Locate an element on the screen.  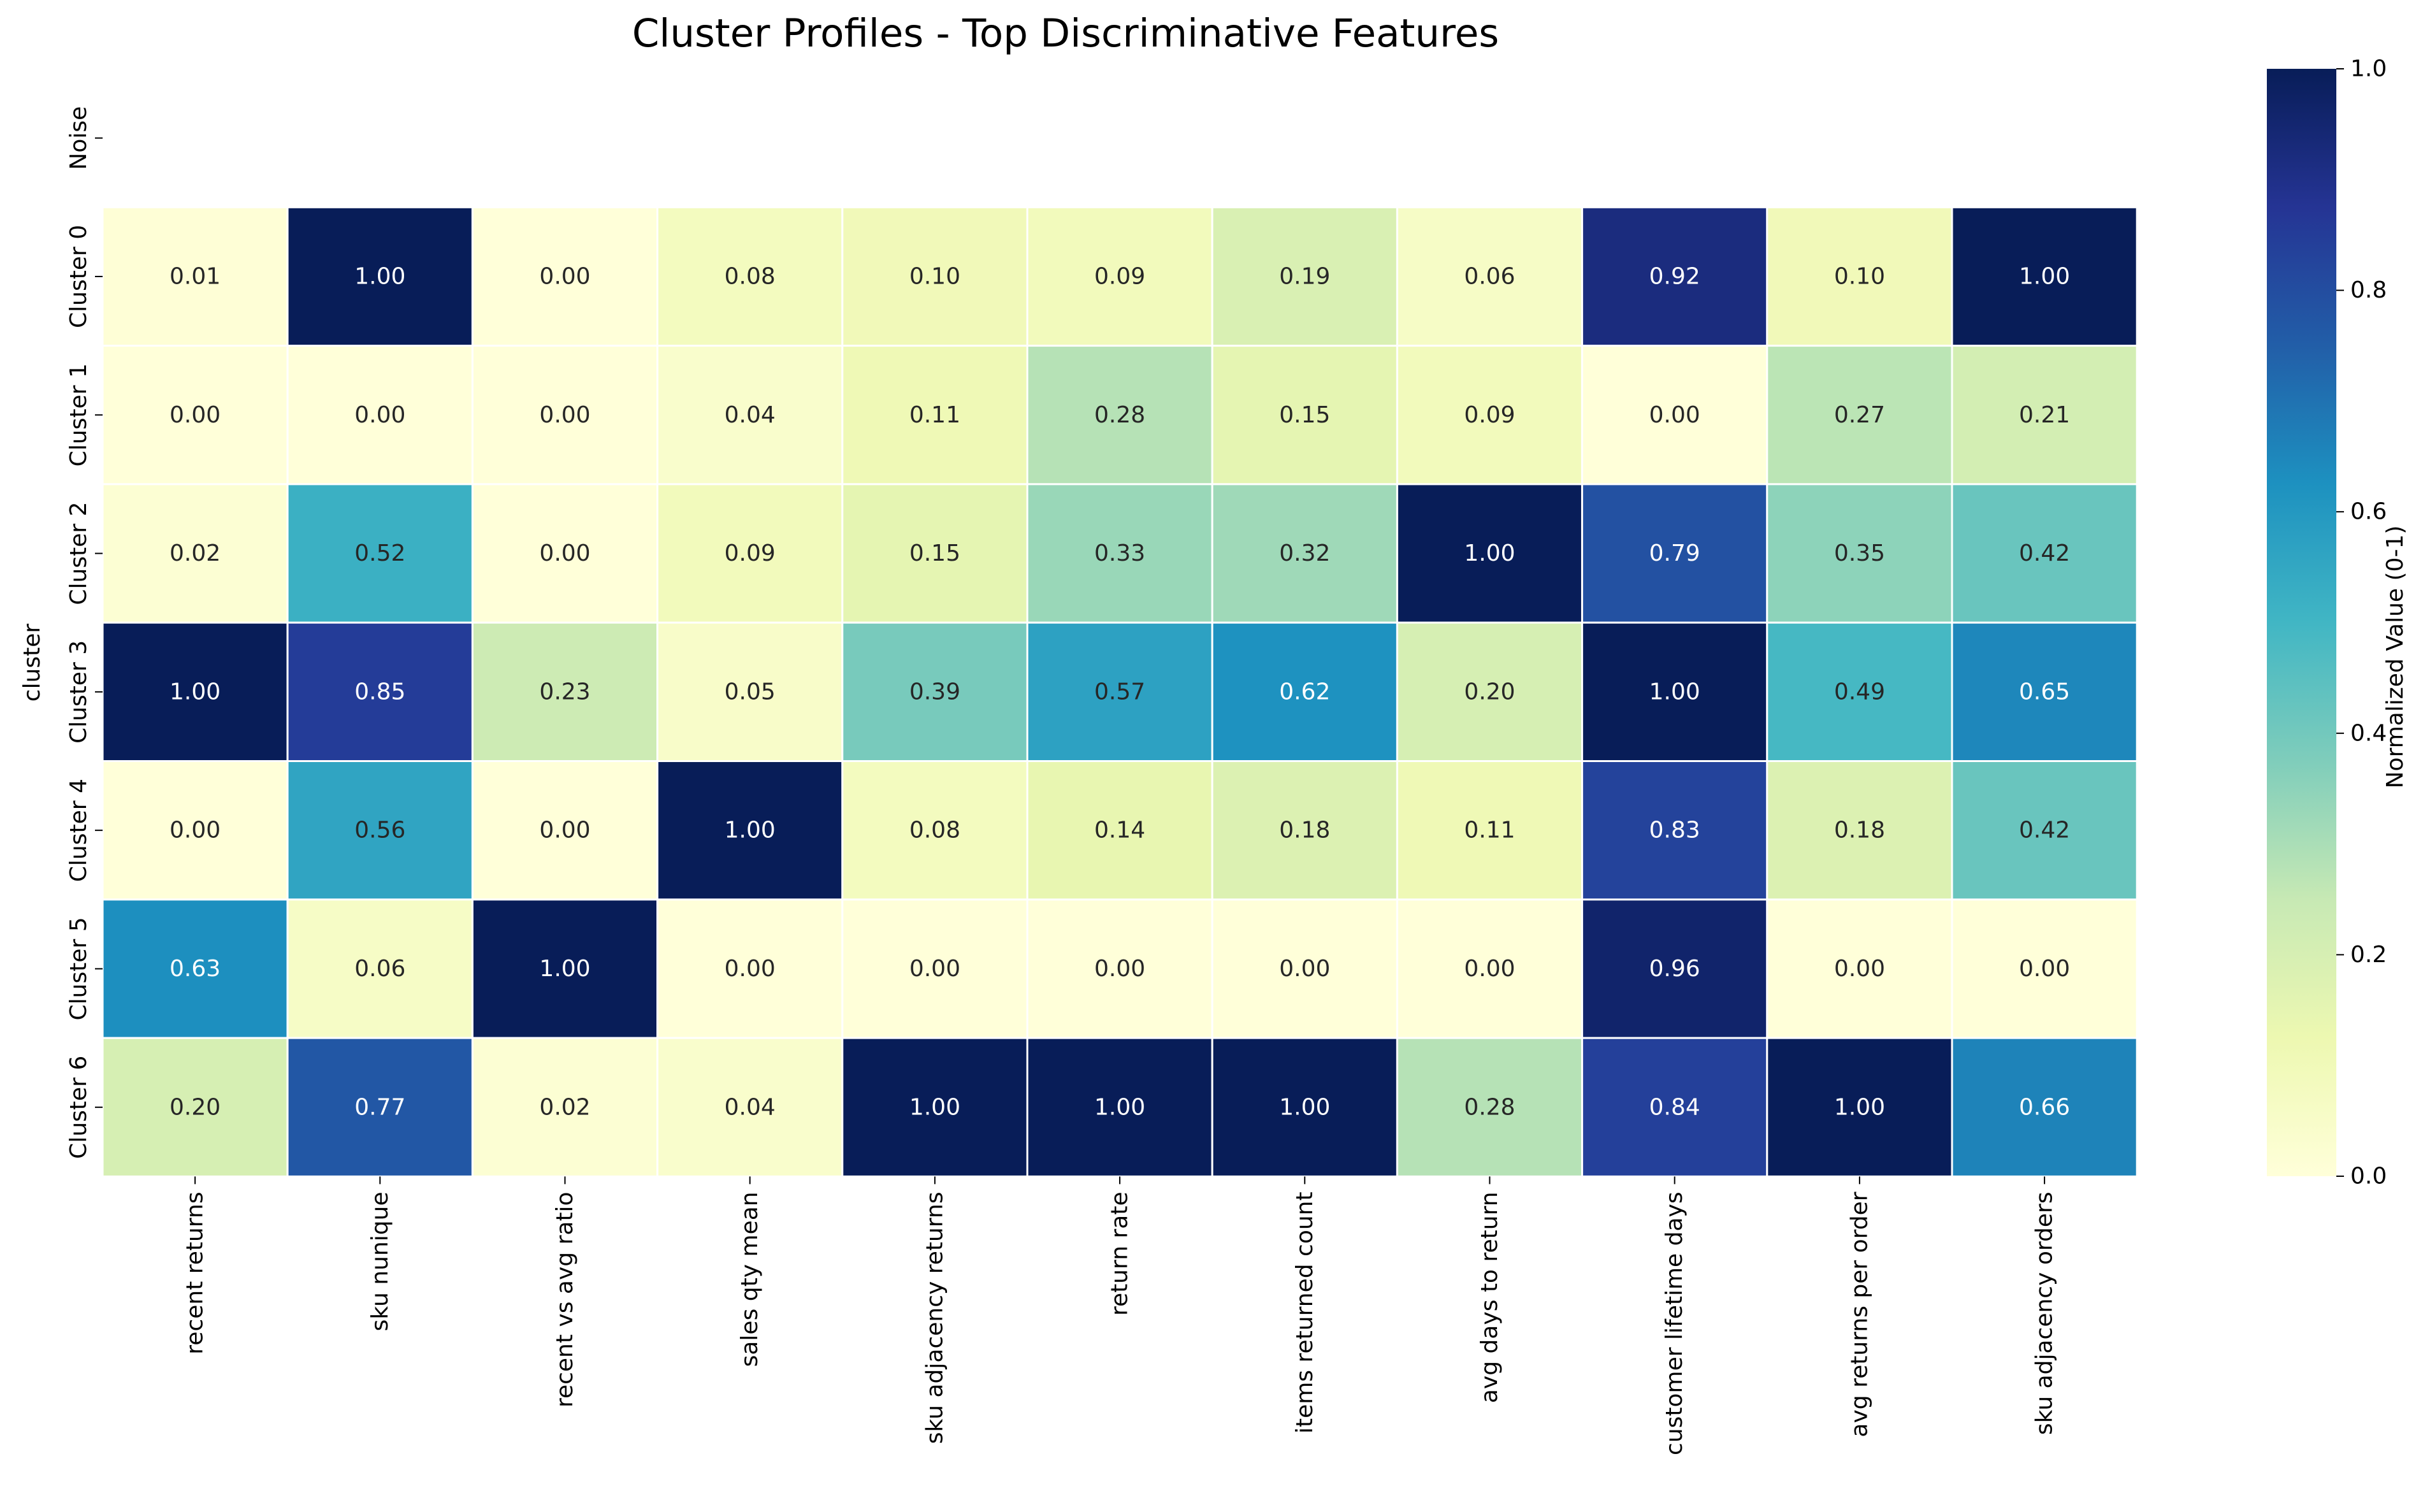
cell-value-label: 0.62 is located at coordinates (1304, 692).